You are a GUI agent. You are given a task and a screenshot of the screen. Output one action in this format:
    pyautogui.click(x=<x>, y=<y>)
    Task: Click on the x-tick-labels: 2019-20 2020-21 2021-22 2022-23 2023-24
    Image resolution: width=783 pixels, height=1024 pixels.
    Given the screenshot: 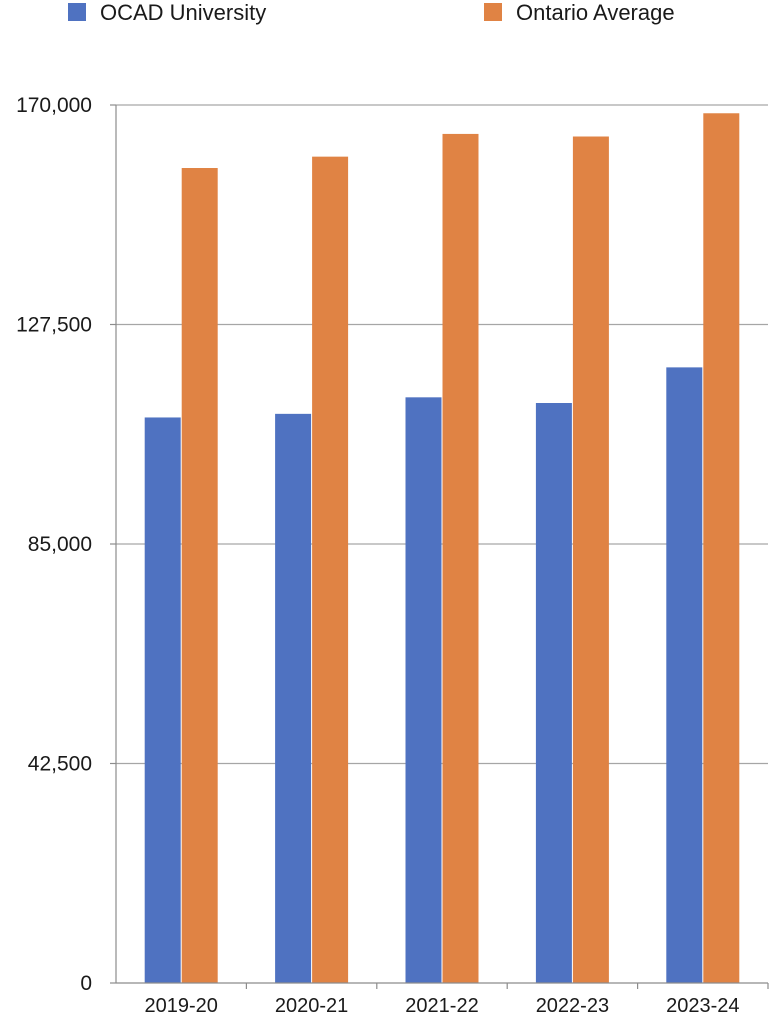 What is the action you would take?
    pyautogui.click(x=441, y=1006)
    